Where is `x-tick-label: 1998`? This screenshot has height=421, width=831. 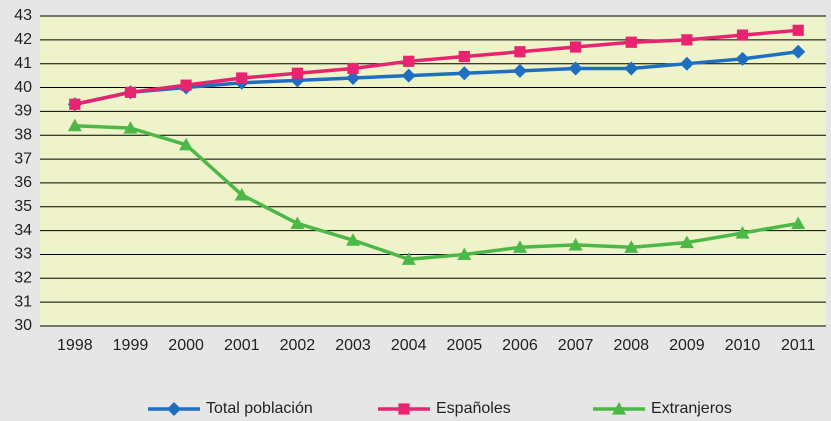 x-tick-label: 1998 is located at coordinates (75, 345).